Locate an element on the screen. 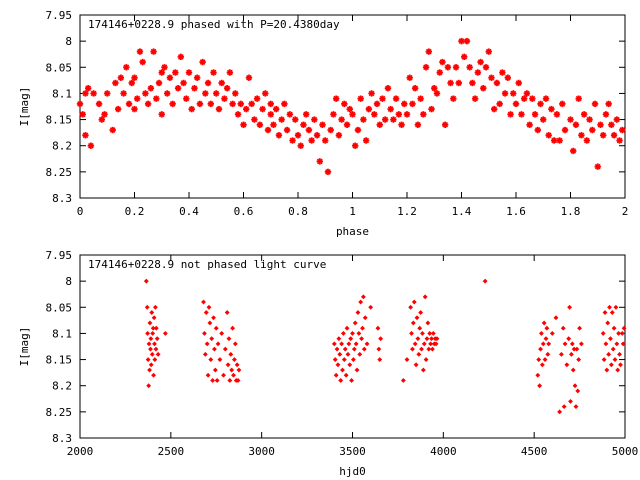  x-tick-label: 0.8 is located at coordinates (298, 211).